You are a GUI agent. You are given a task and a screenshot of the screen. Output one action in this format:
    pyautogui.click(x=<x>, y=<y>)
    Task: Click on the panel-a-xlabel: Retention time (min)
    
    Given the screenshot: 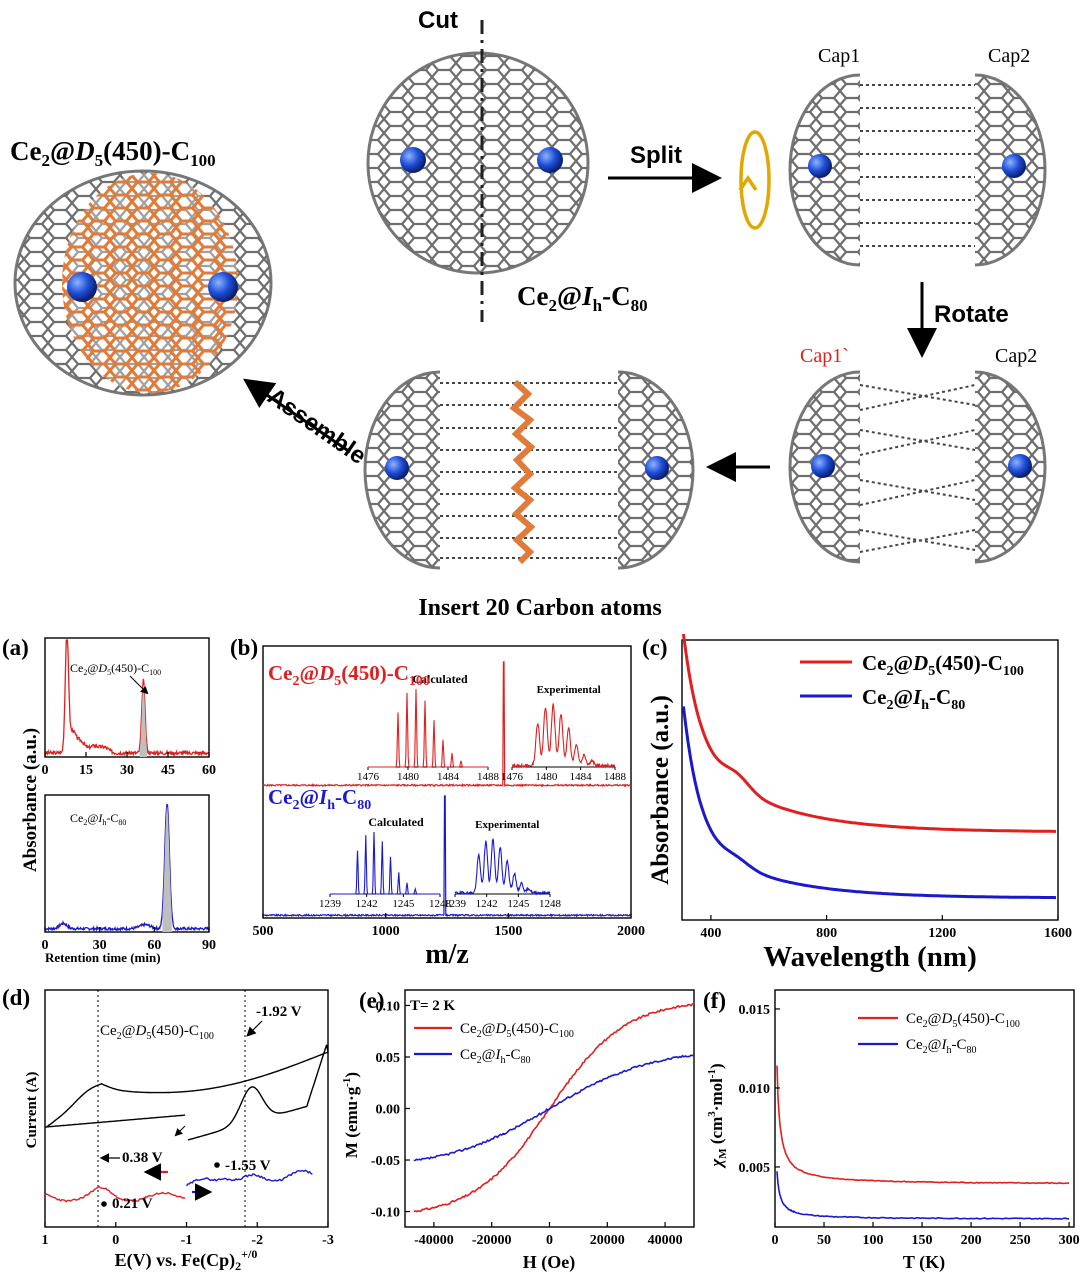 What is the action you would take?
    pyautogui.click(x=103, y=957)
    